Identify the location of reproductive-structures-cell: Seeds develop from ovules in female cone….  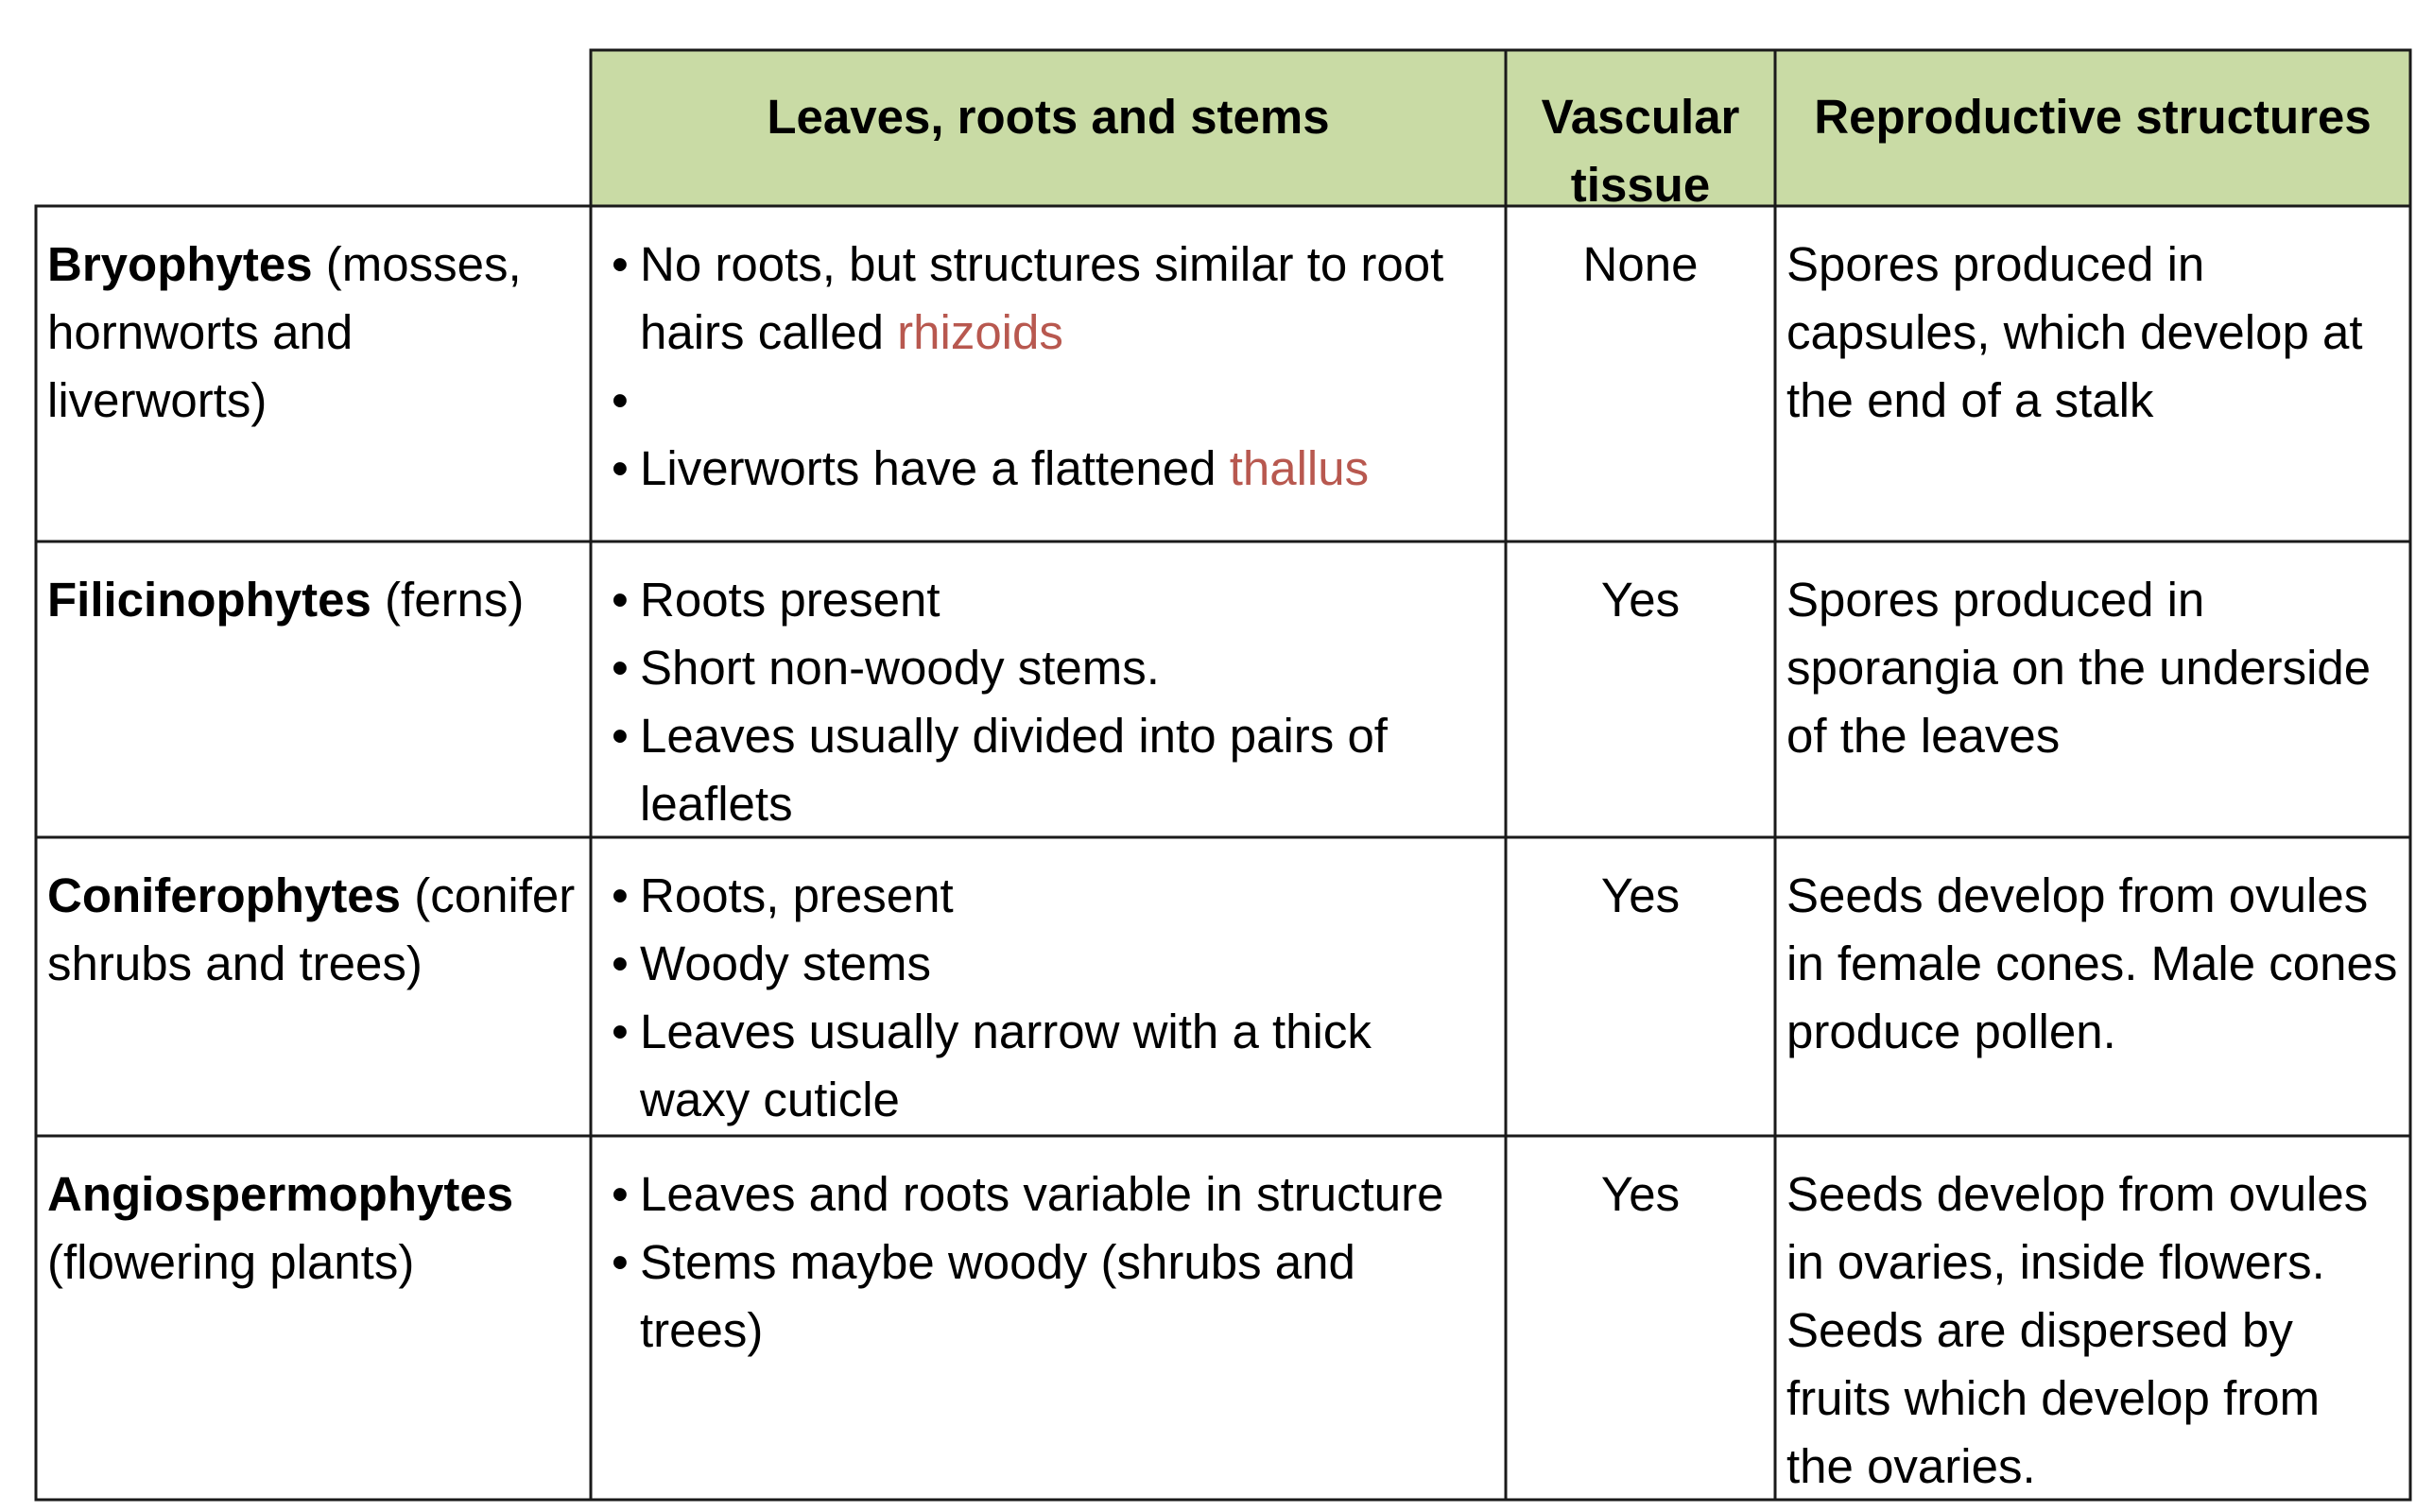
(2092, 963).